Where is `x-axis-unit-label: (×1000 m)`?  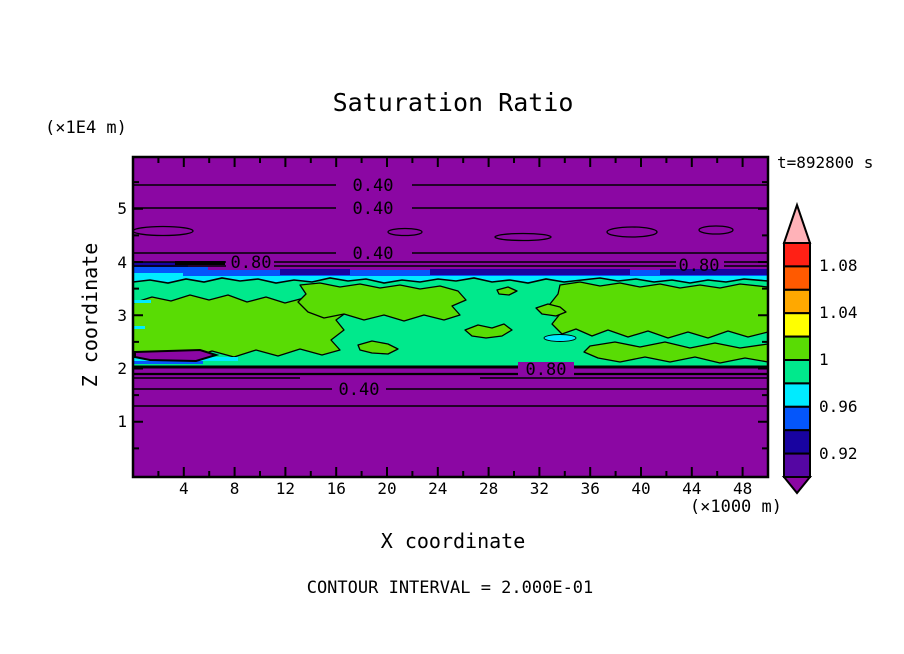 x-axis-unit-label: (×1000 m) is located at coordinates (736, 507).